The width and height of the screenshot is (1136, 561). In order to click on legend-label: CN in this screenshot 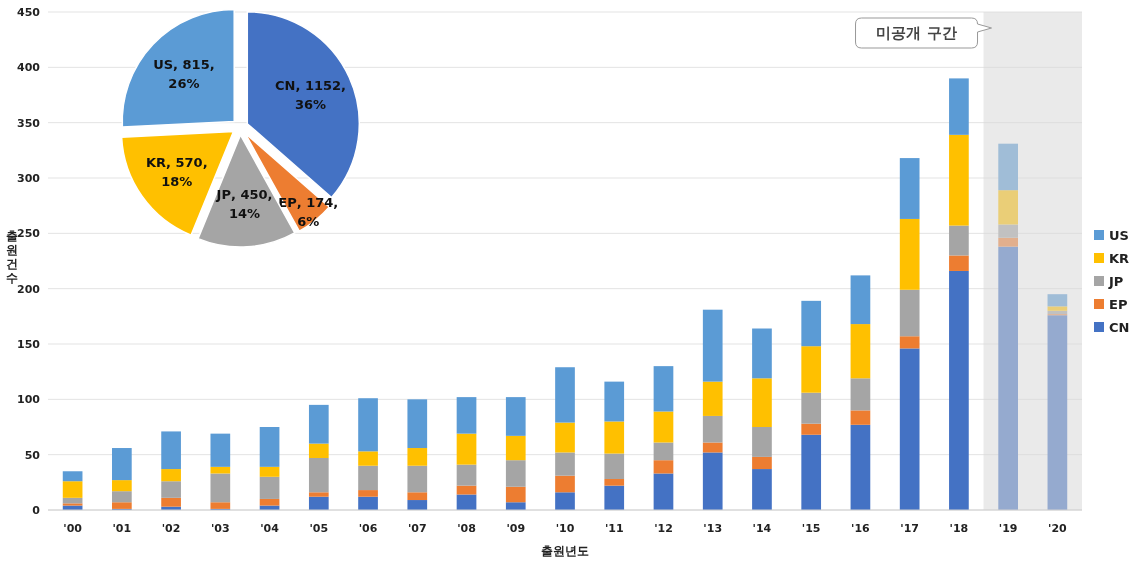, I will do `click(1119, 327)`.